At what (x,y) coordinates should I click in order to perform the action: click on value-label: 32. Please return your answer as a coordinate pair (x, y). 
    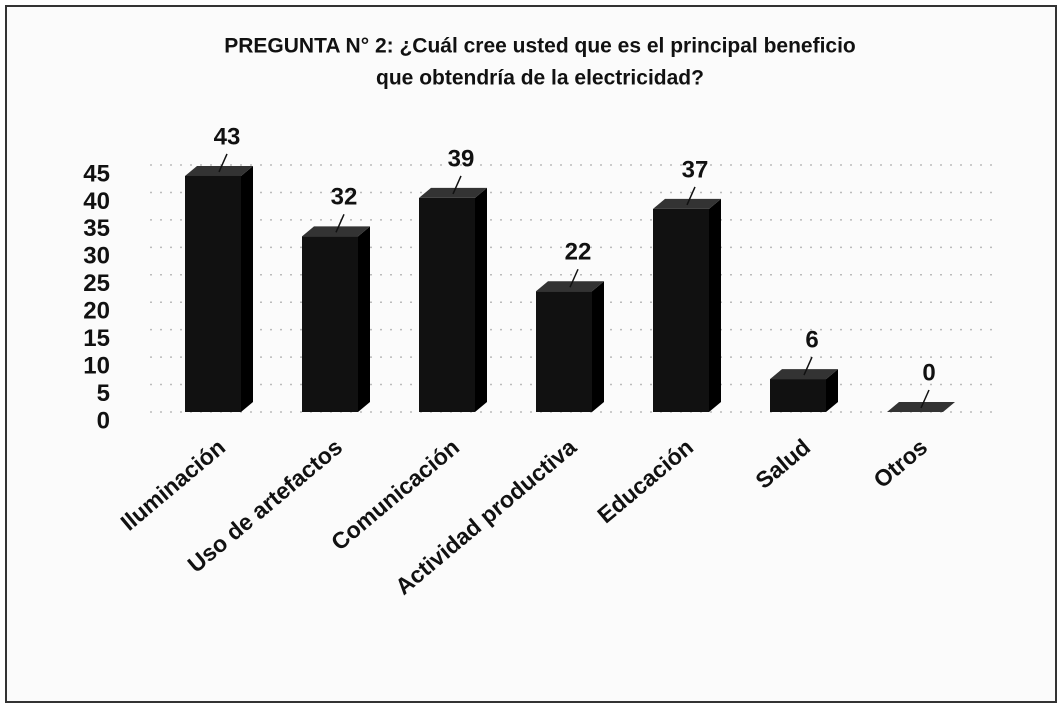
    Looking at the image, I should click on (344, 197).